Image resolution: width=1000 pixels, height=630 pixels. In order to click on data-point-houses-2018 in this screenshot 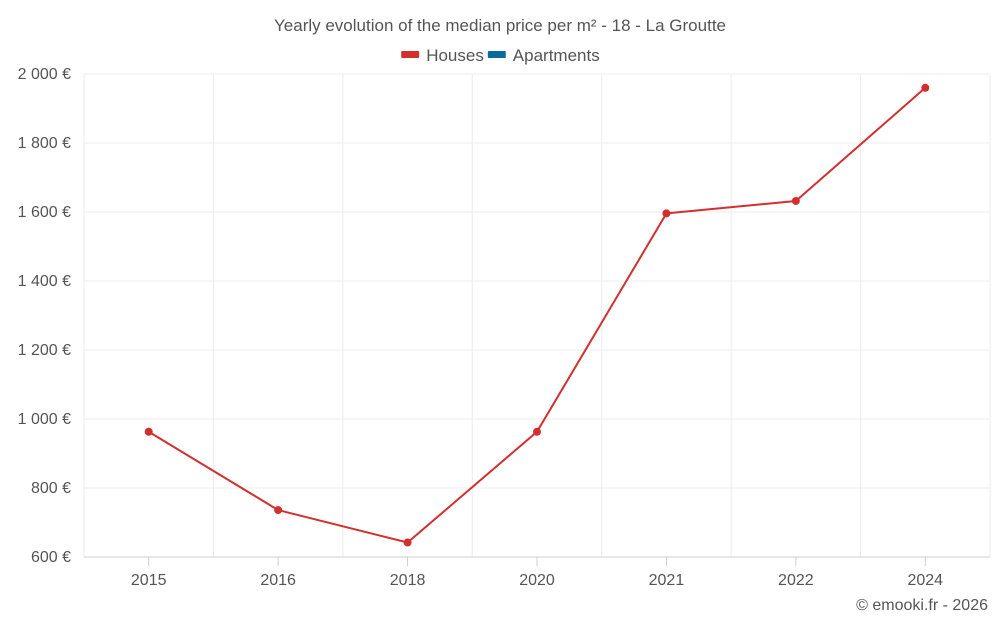, I will do `click(407, 542)`.